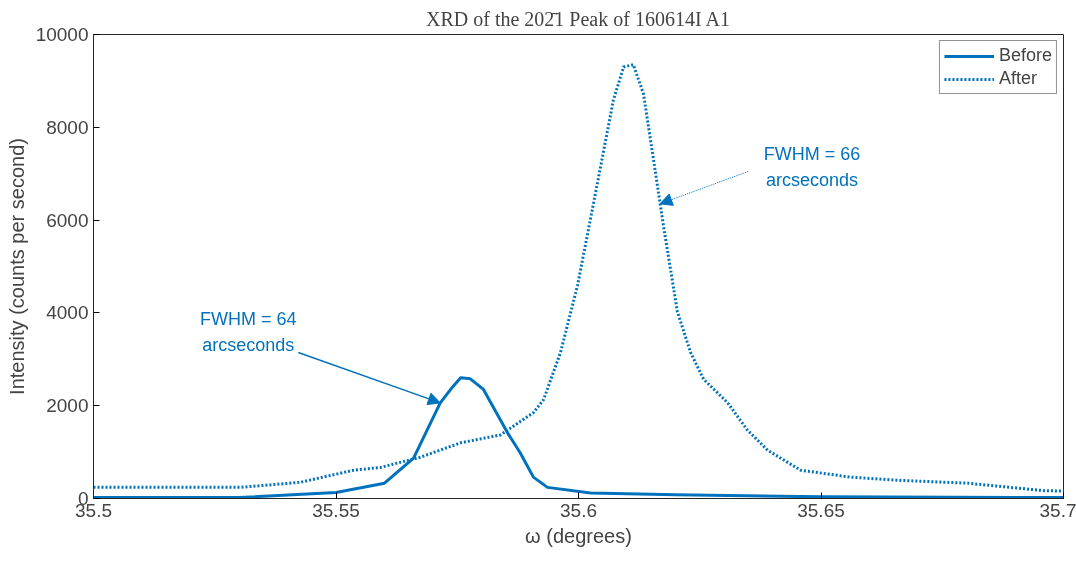 Image resolution: width=1076 pixels, height=575 pixels. What do you see at coordinates (1025, 55) in the screenshot?
I see `legend-label: Before` at bounding box center [1025, 55].